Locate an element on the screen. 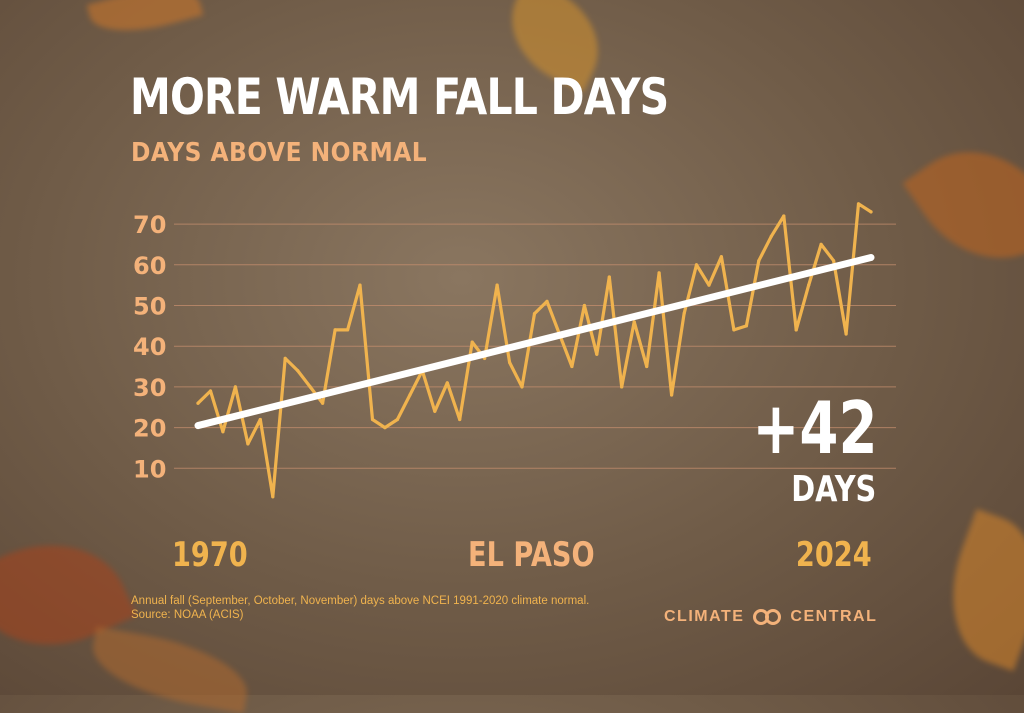  y-tick-label: 20 is located at coordinates (149, 429).